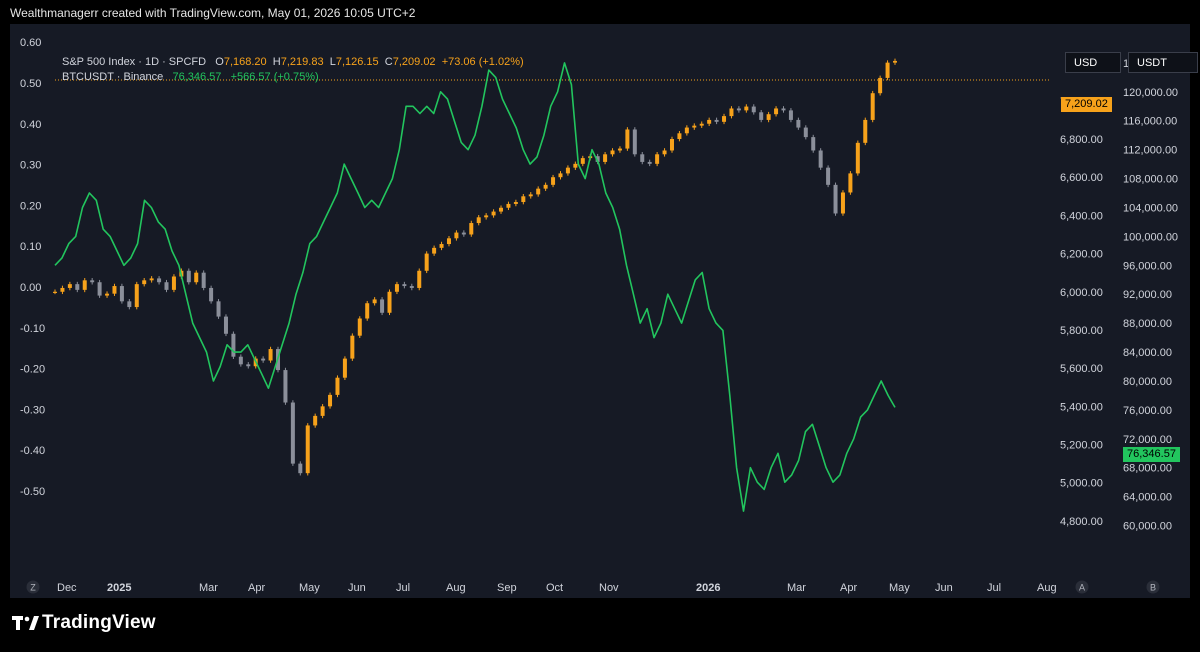 This screenshot has width=1200, height=652. What do you see at coordinates (1081, 293) in the screenshot?
I see `spx-axis-tick-5: 6,000.00` at bounding box center [1081, 293].